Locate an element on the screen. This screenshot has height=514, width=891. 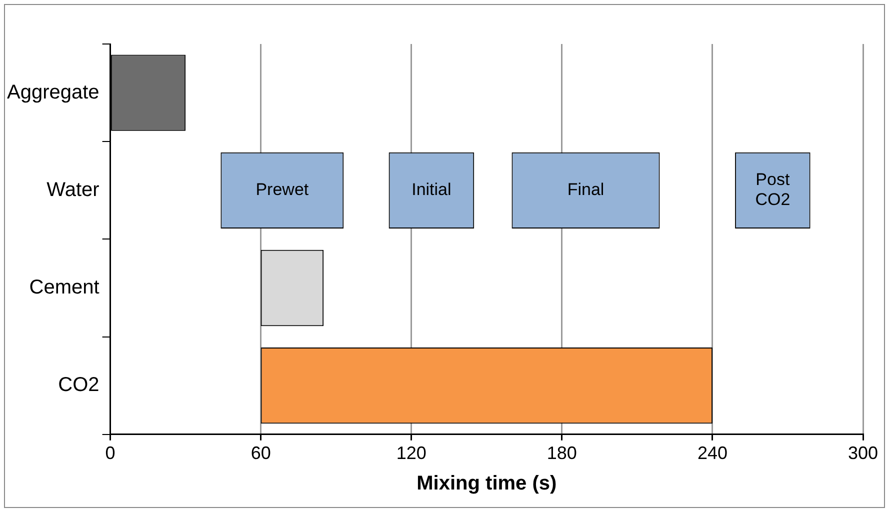
y-tick-label: Cement is located at coordinates (64, 287).